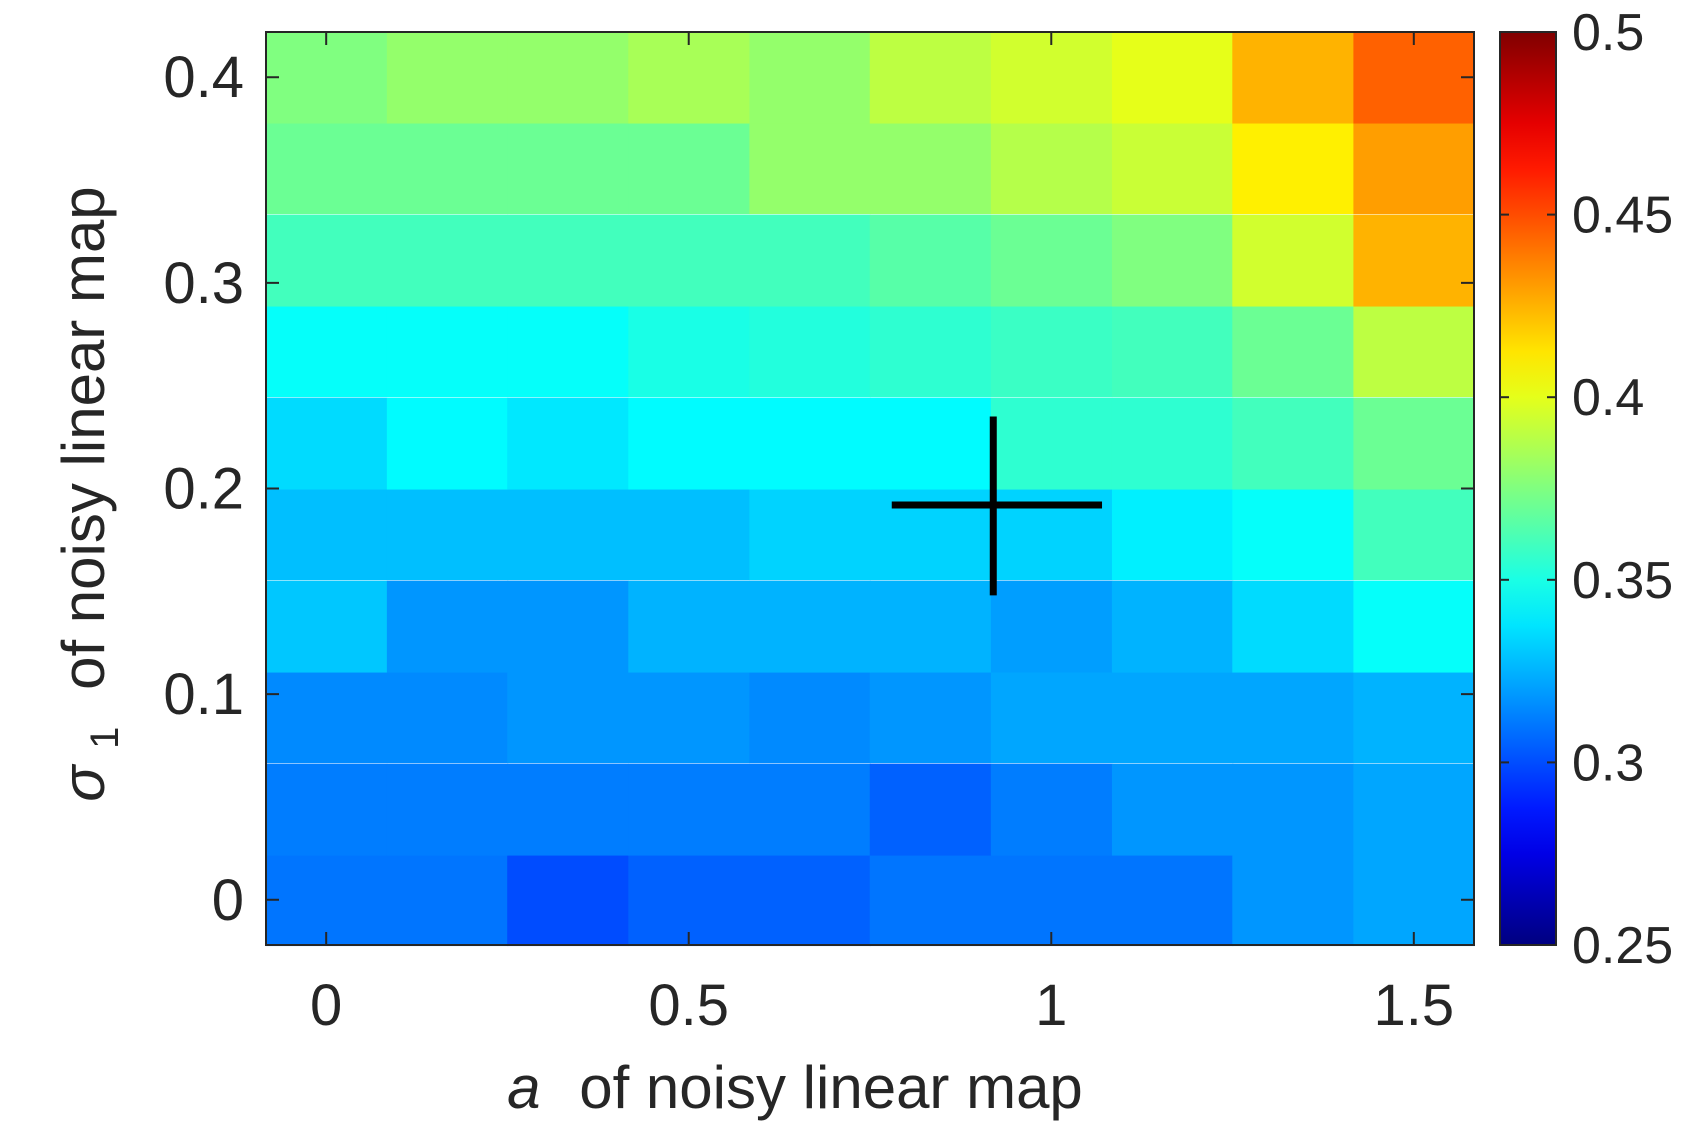 Image resolution: width=1693 pixels, height=1132 pixels. Describe the element at coordinates (83, 438) in the screenshot. I see `y-axis-label-text: of noisy linear map` at that location.